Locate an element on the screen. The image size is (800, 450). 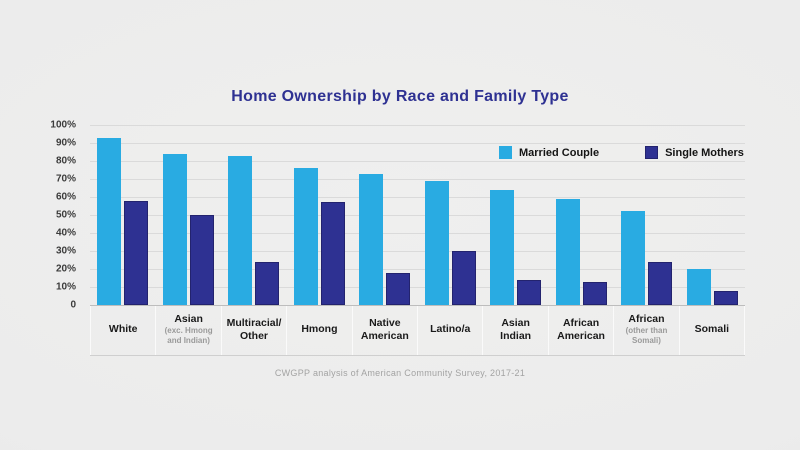
category-cell: Hmong is located at coordinates (320, 330).